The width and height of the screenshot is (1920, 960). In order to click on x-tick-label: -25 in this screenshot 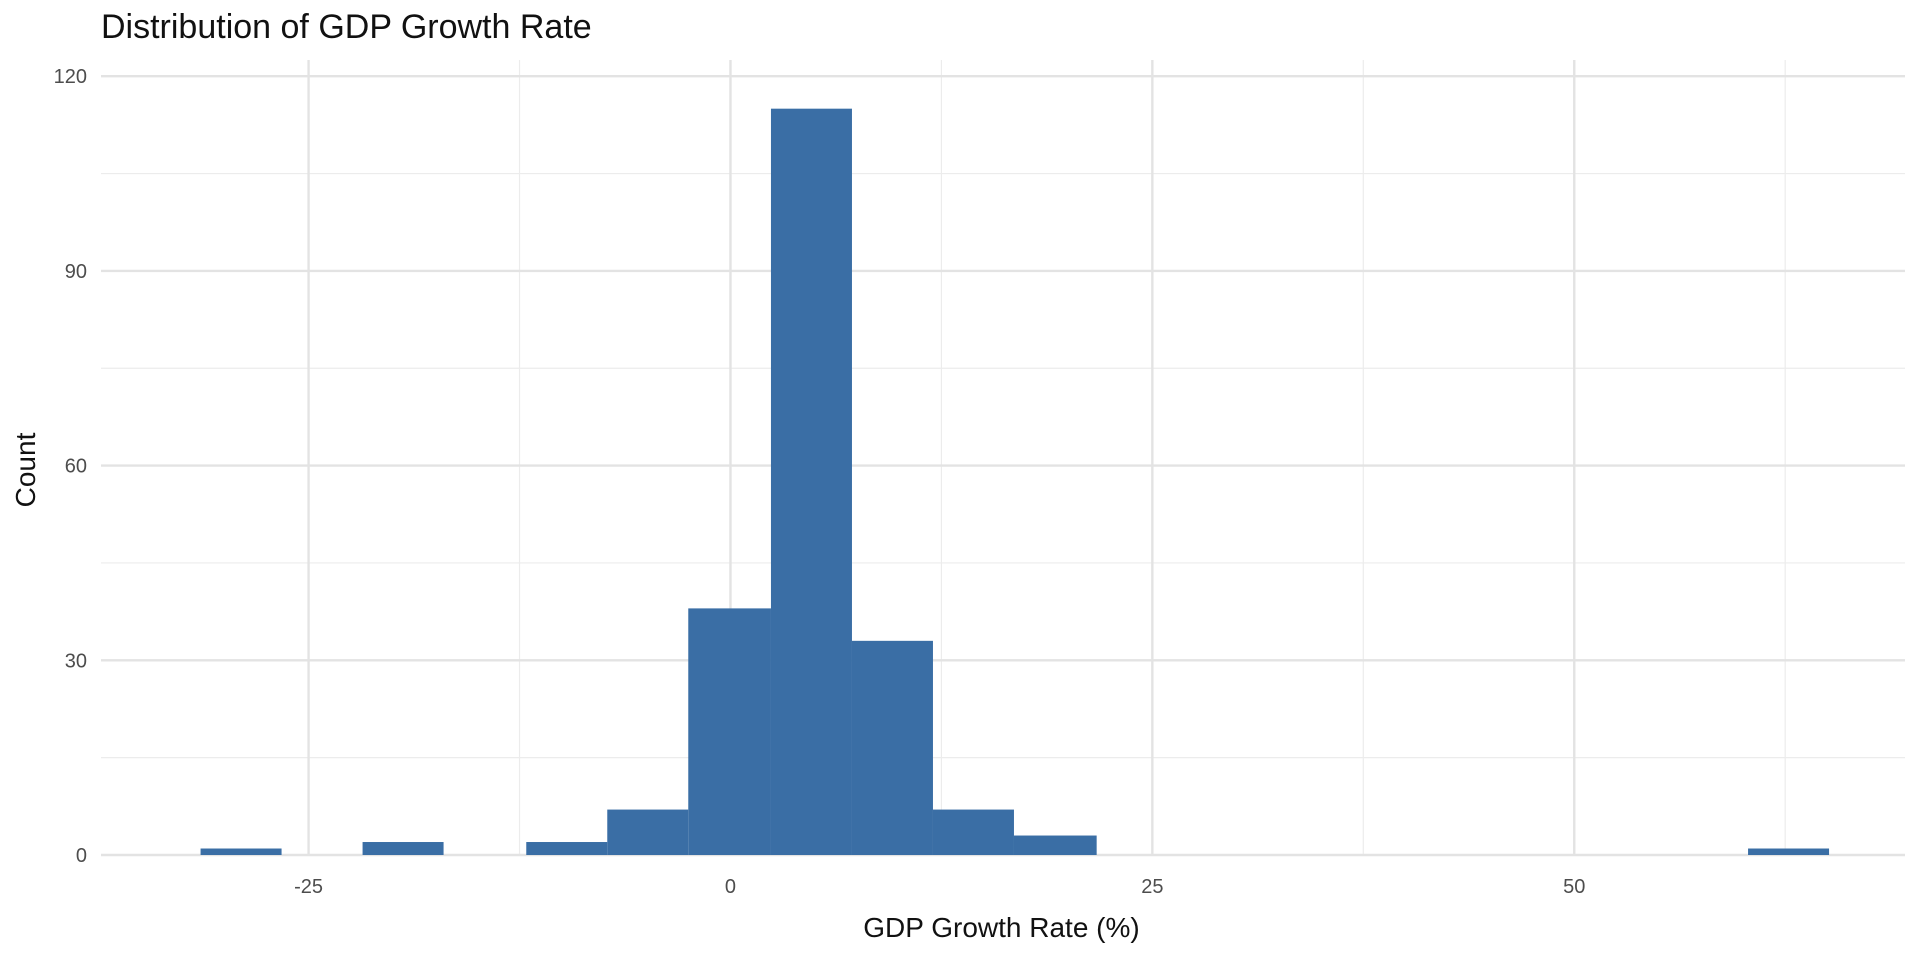, I will do `click(308, 887)`.